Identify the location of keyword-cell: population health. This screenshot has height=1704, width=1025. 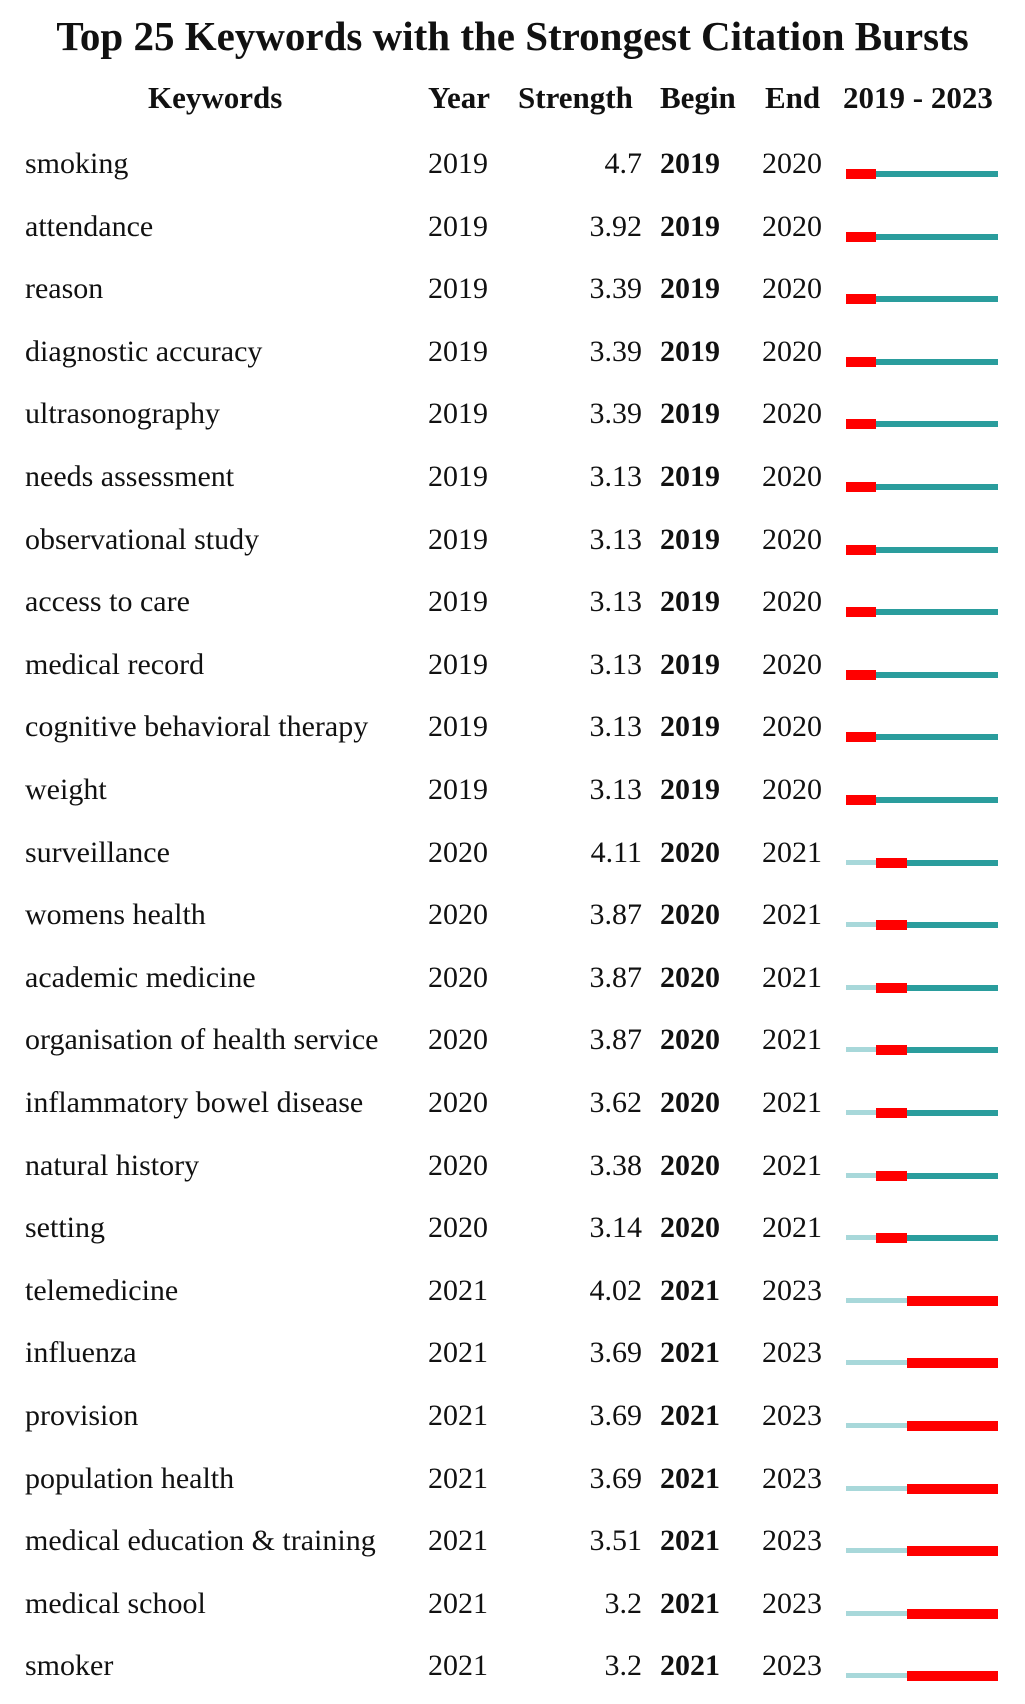
(130, 1478).